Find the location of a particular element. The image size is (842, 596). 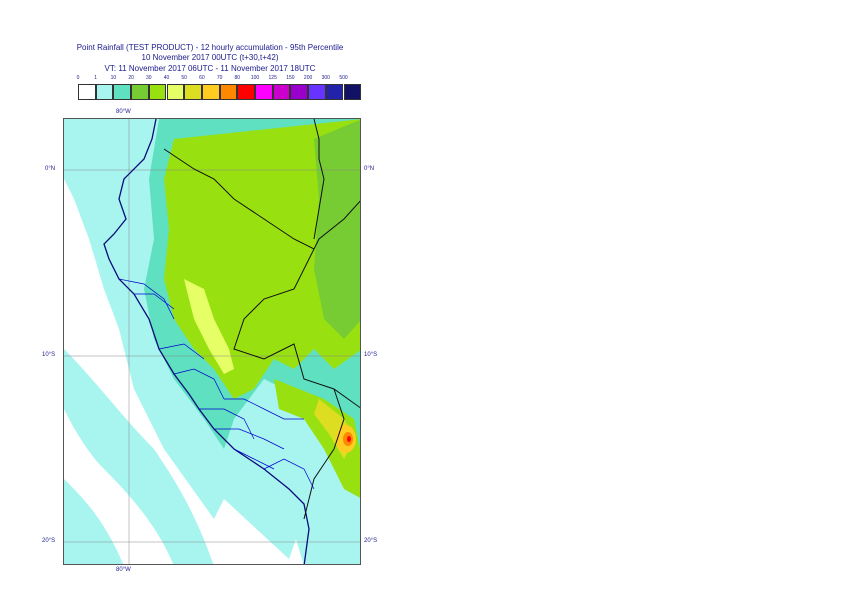

colorbar-threshold-label: 300 is located at coordinates (325, 78).